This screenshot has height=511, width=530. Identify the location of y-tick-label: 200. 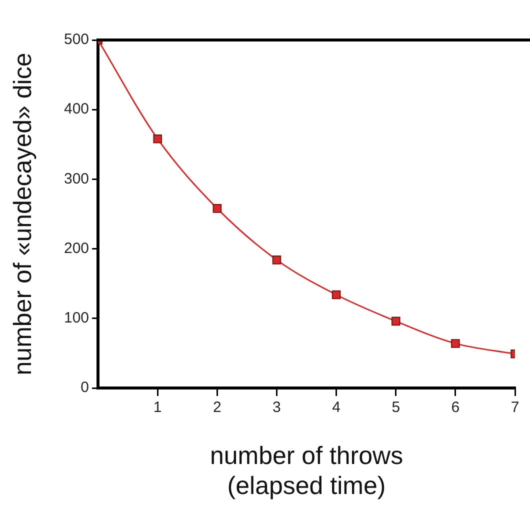
(77, 248).